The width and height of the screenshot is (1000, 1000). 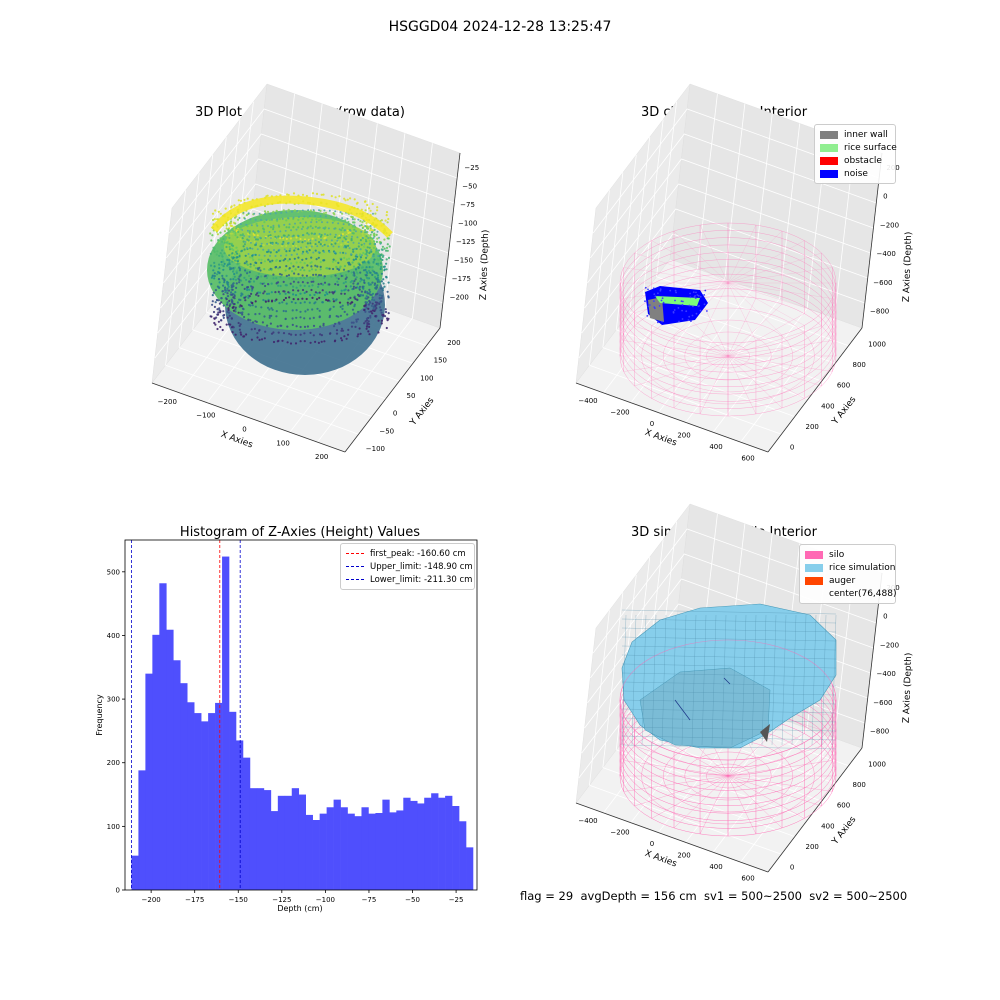 What do you see at coordinates (682, 310) in the screenshot?
I see `noise-point` at bounding box center [682, 310].